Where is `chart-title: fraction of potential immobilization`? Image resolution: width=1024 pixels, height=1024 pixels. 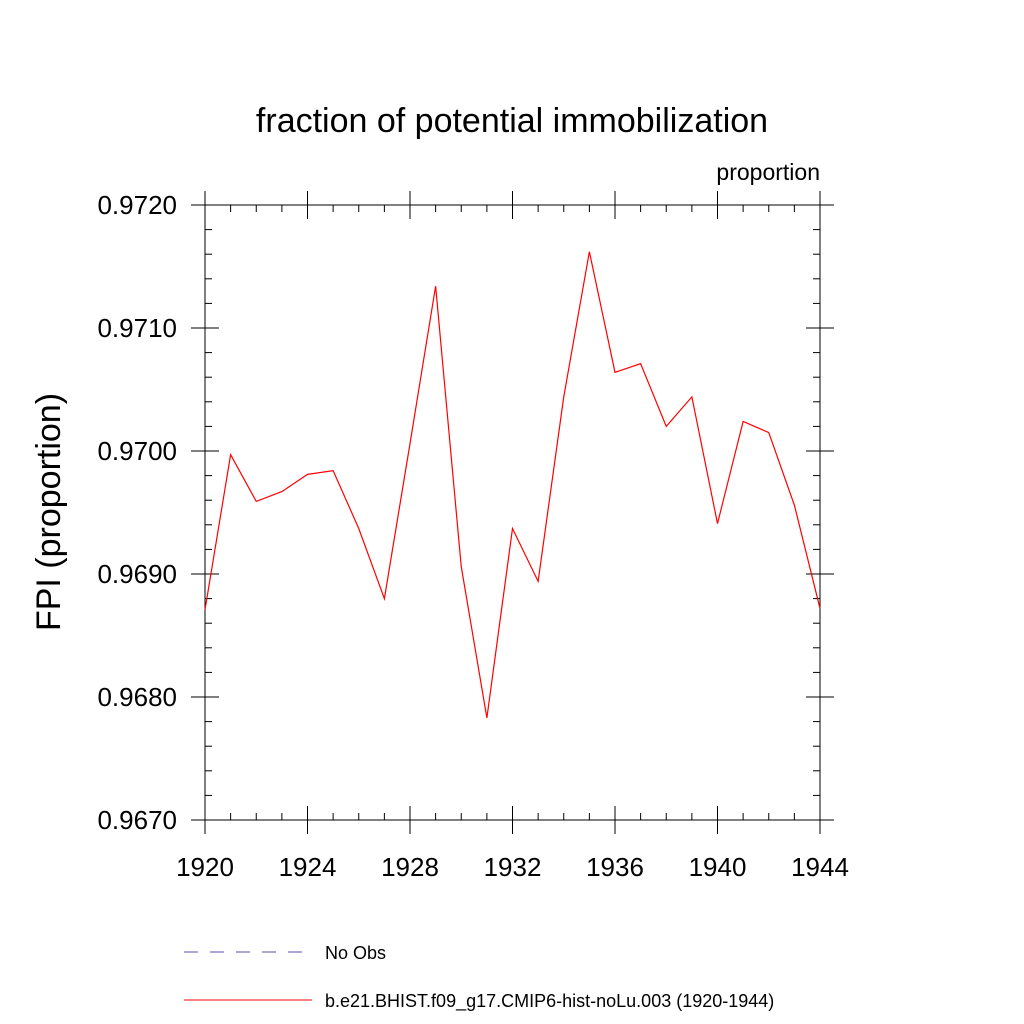
chart-title: fraction of potential immobilization is located at coordinates (512, 121).